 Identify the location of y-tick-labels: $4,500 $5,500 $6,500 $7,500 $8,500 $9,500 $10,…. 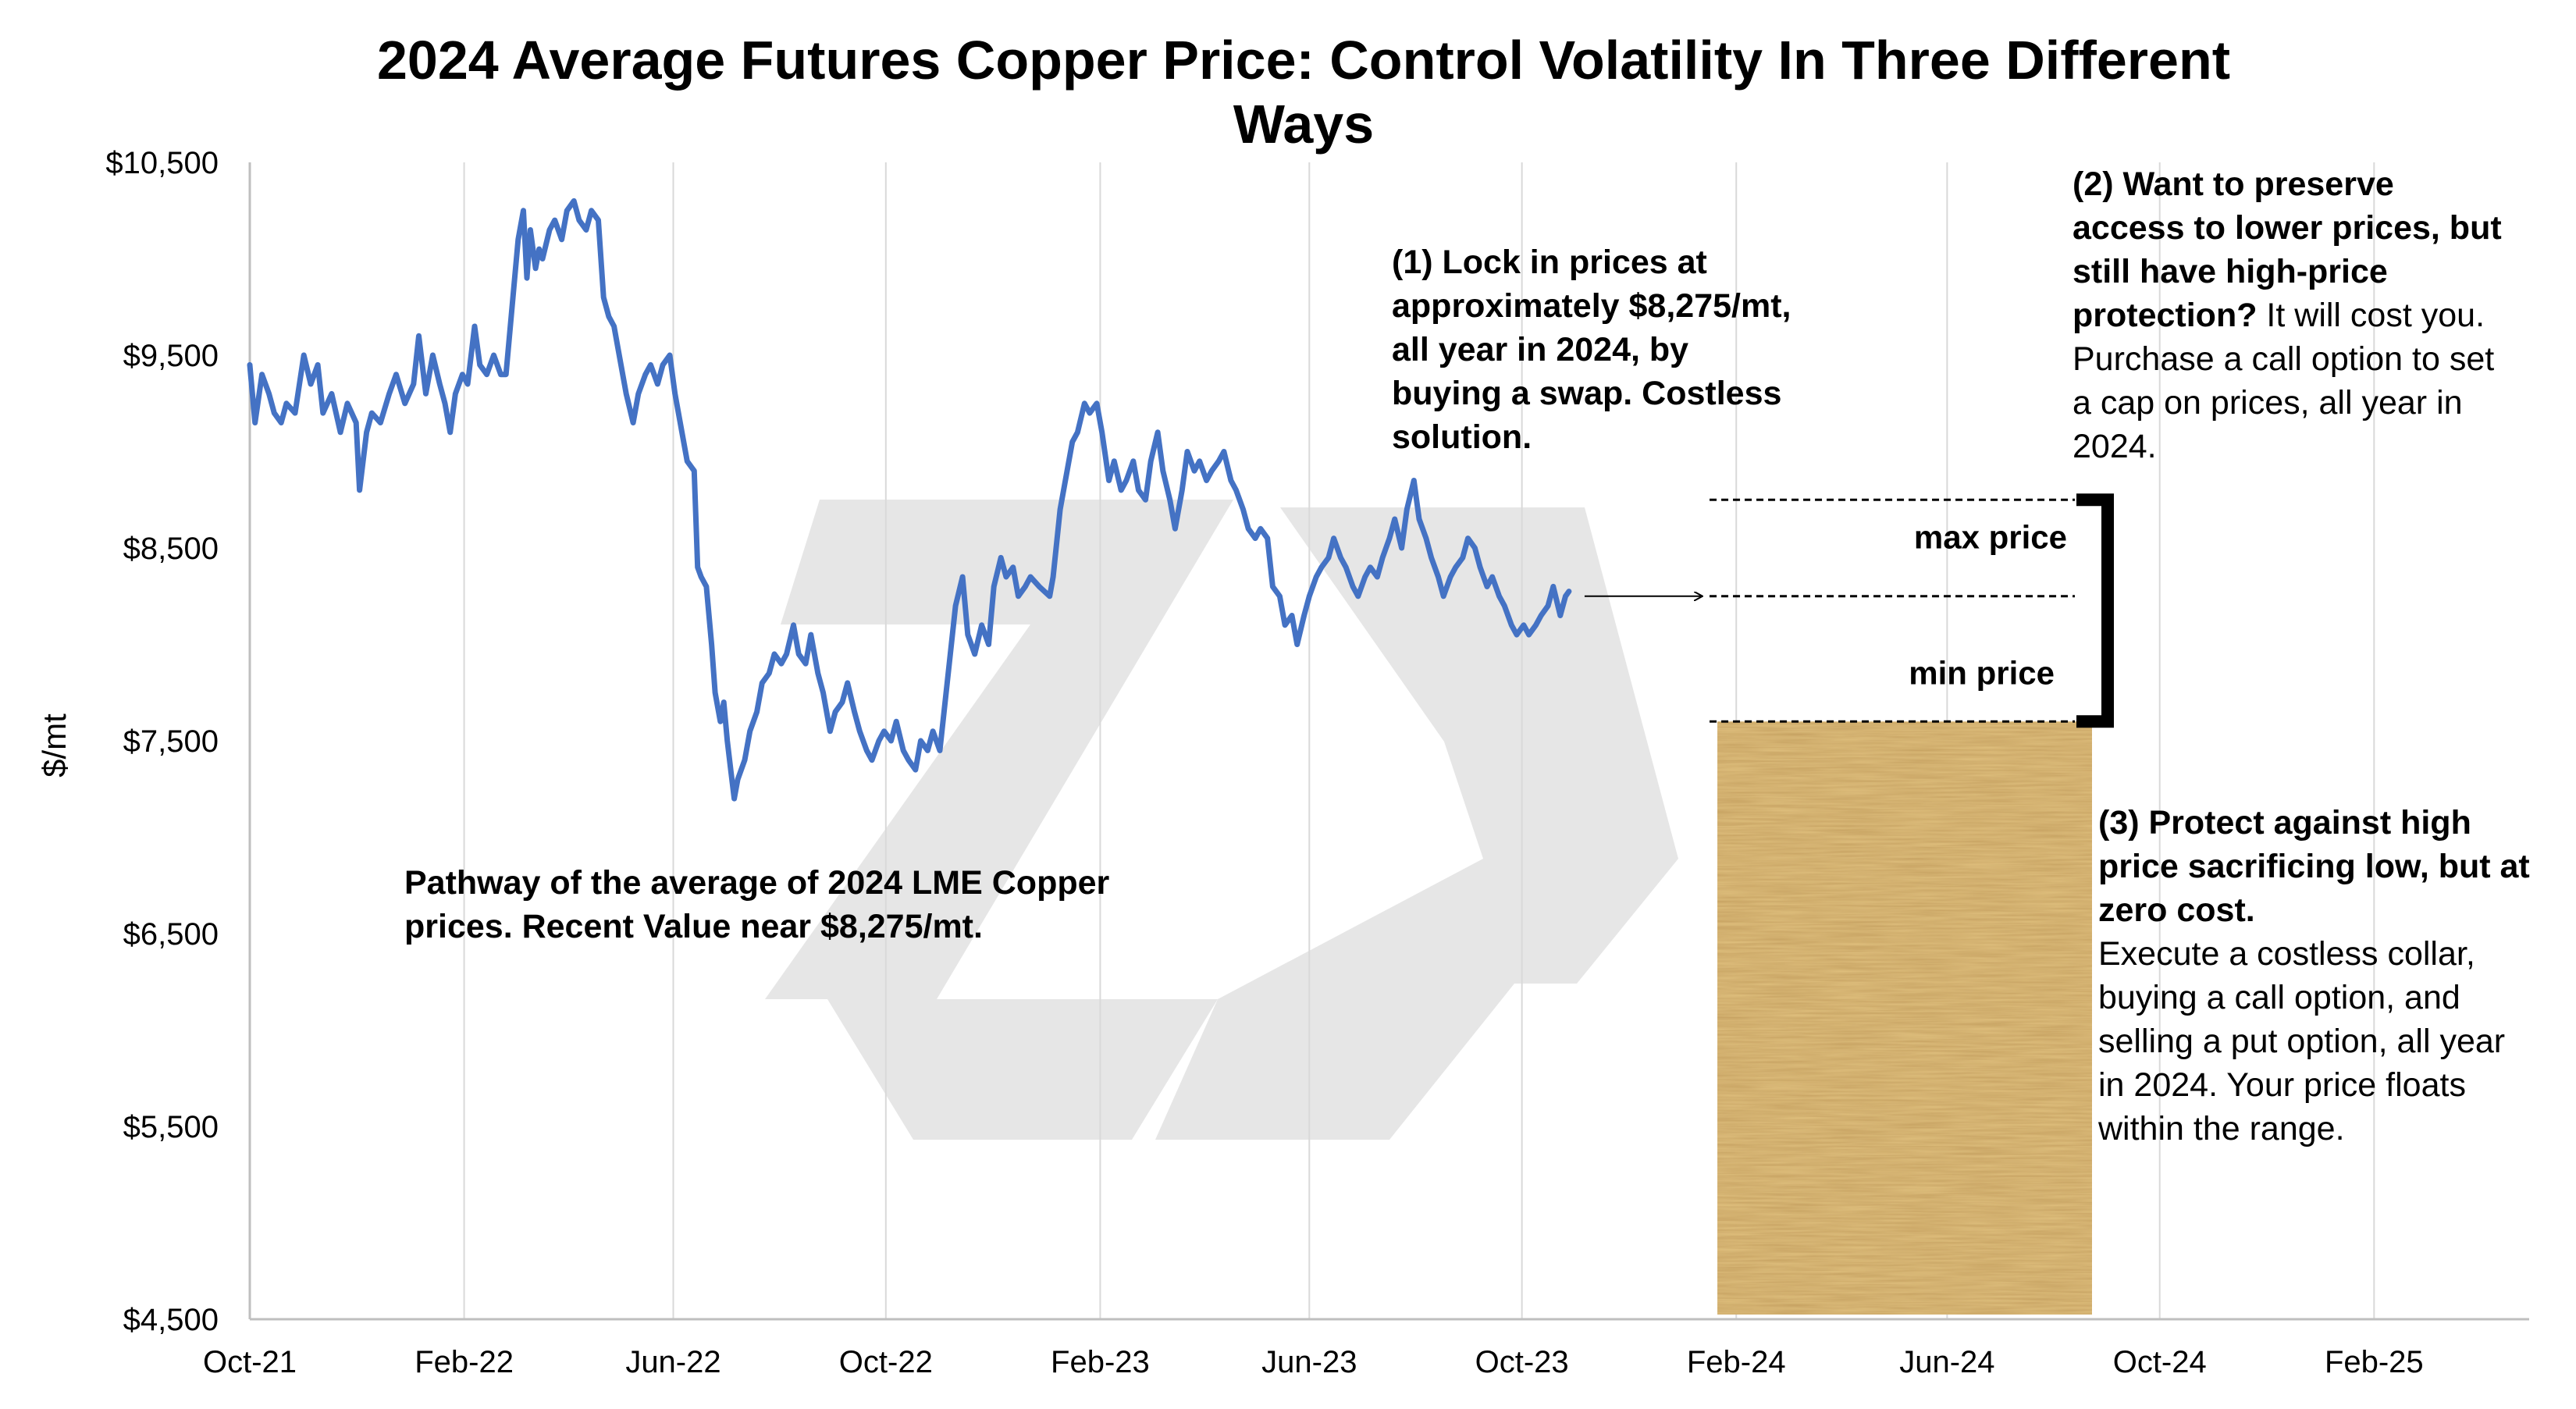
(162, 741).